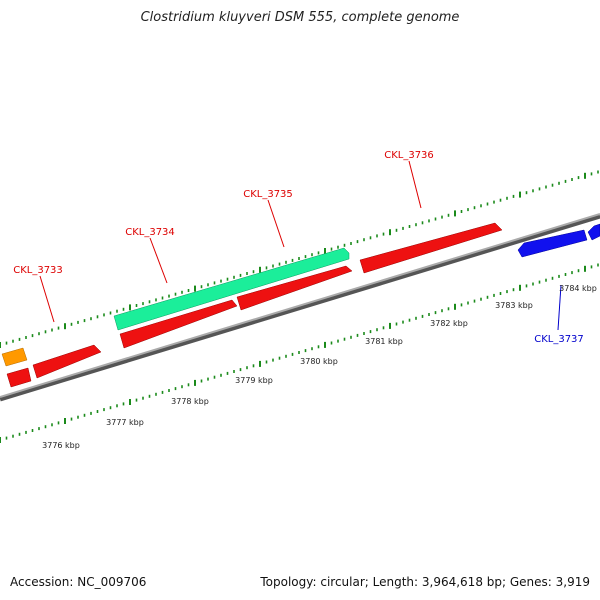 The width and height of the screenshot is (600, 600). What do you see at coordinates (231, 289) in the screenshot?
I see `gene-ckl-3734-green` at bounding box center [231, 289].